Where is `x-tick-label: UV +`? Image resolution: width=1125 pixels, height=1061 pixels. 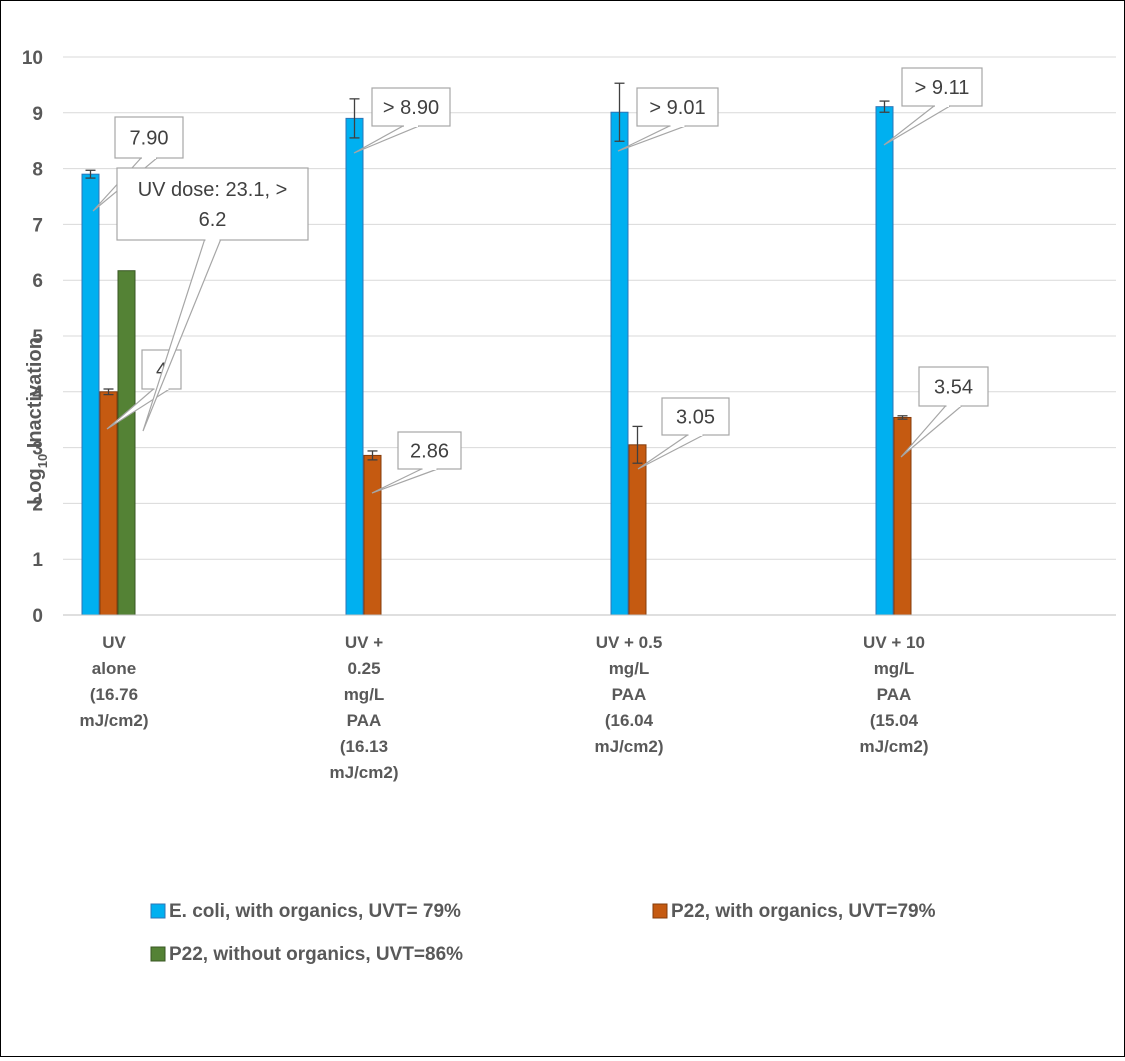
x-tick-label: UV + is located at coordinates (364, 642).